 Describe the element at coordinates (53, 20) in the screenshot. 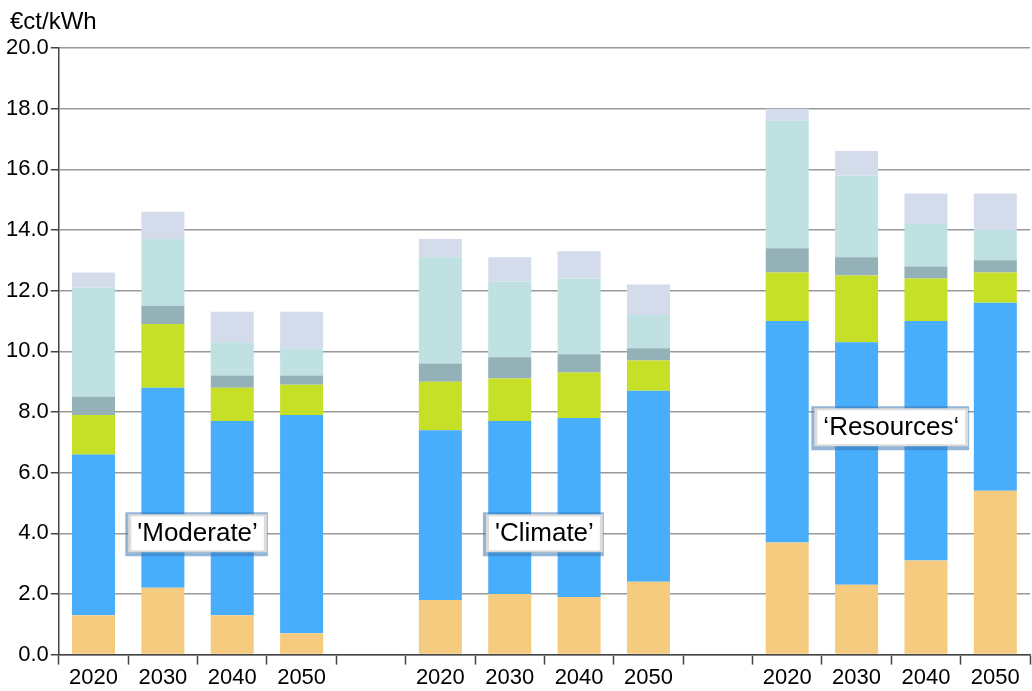

I see `y-axis-title: €ct/kWh` at that location.